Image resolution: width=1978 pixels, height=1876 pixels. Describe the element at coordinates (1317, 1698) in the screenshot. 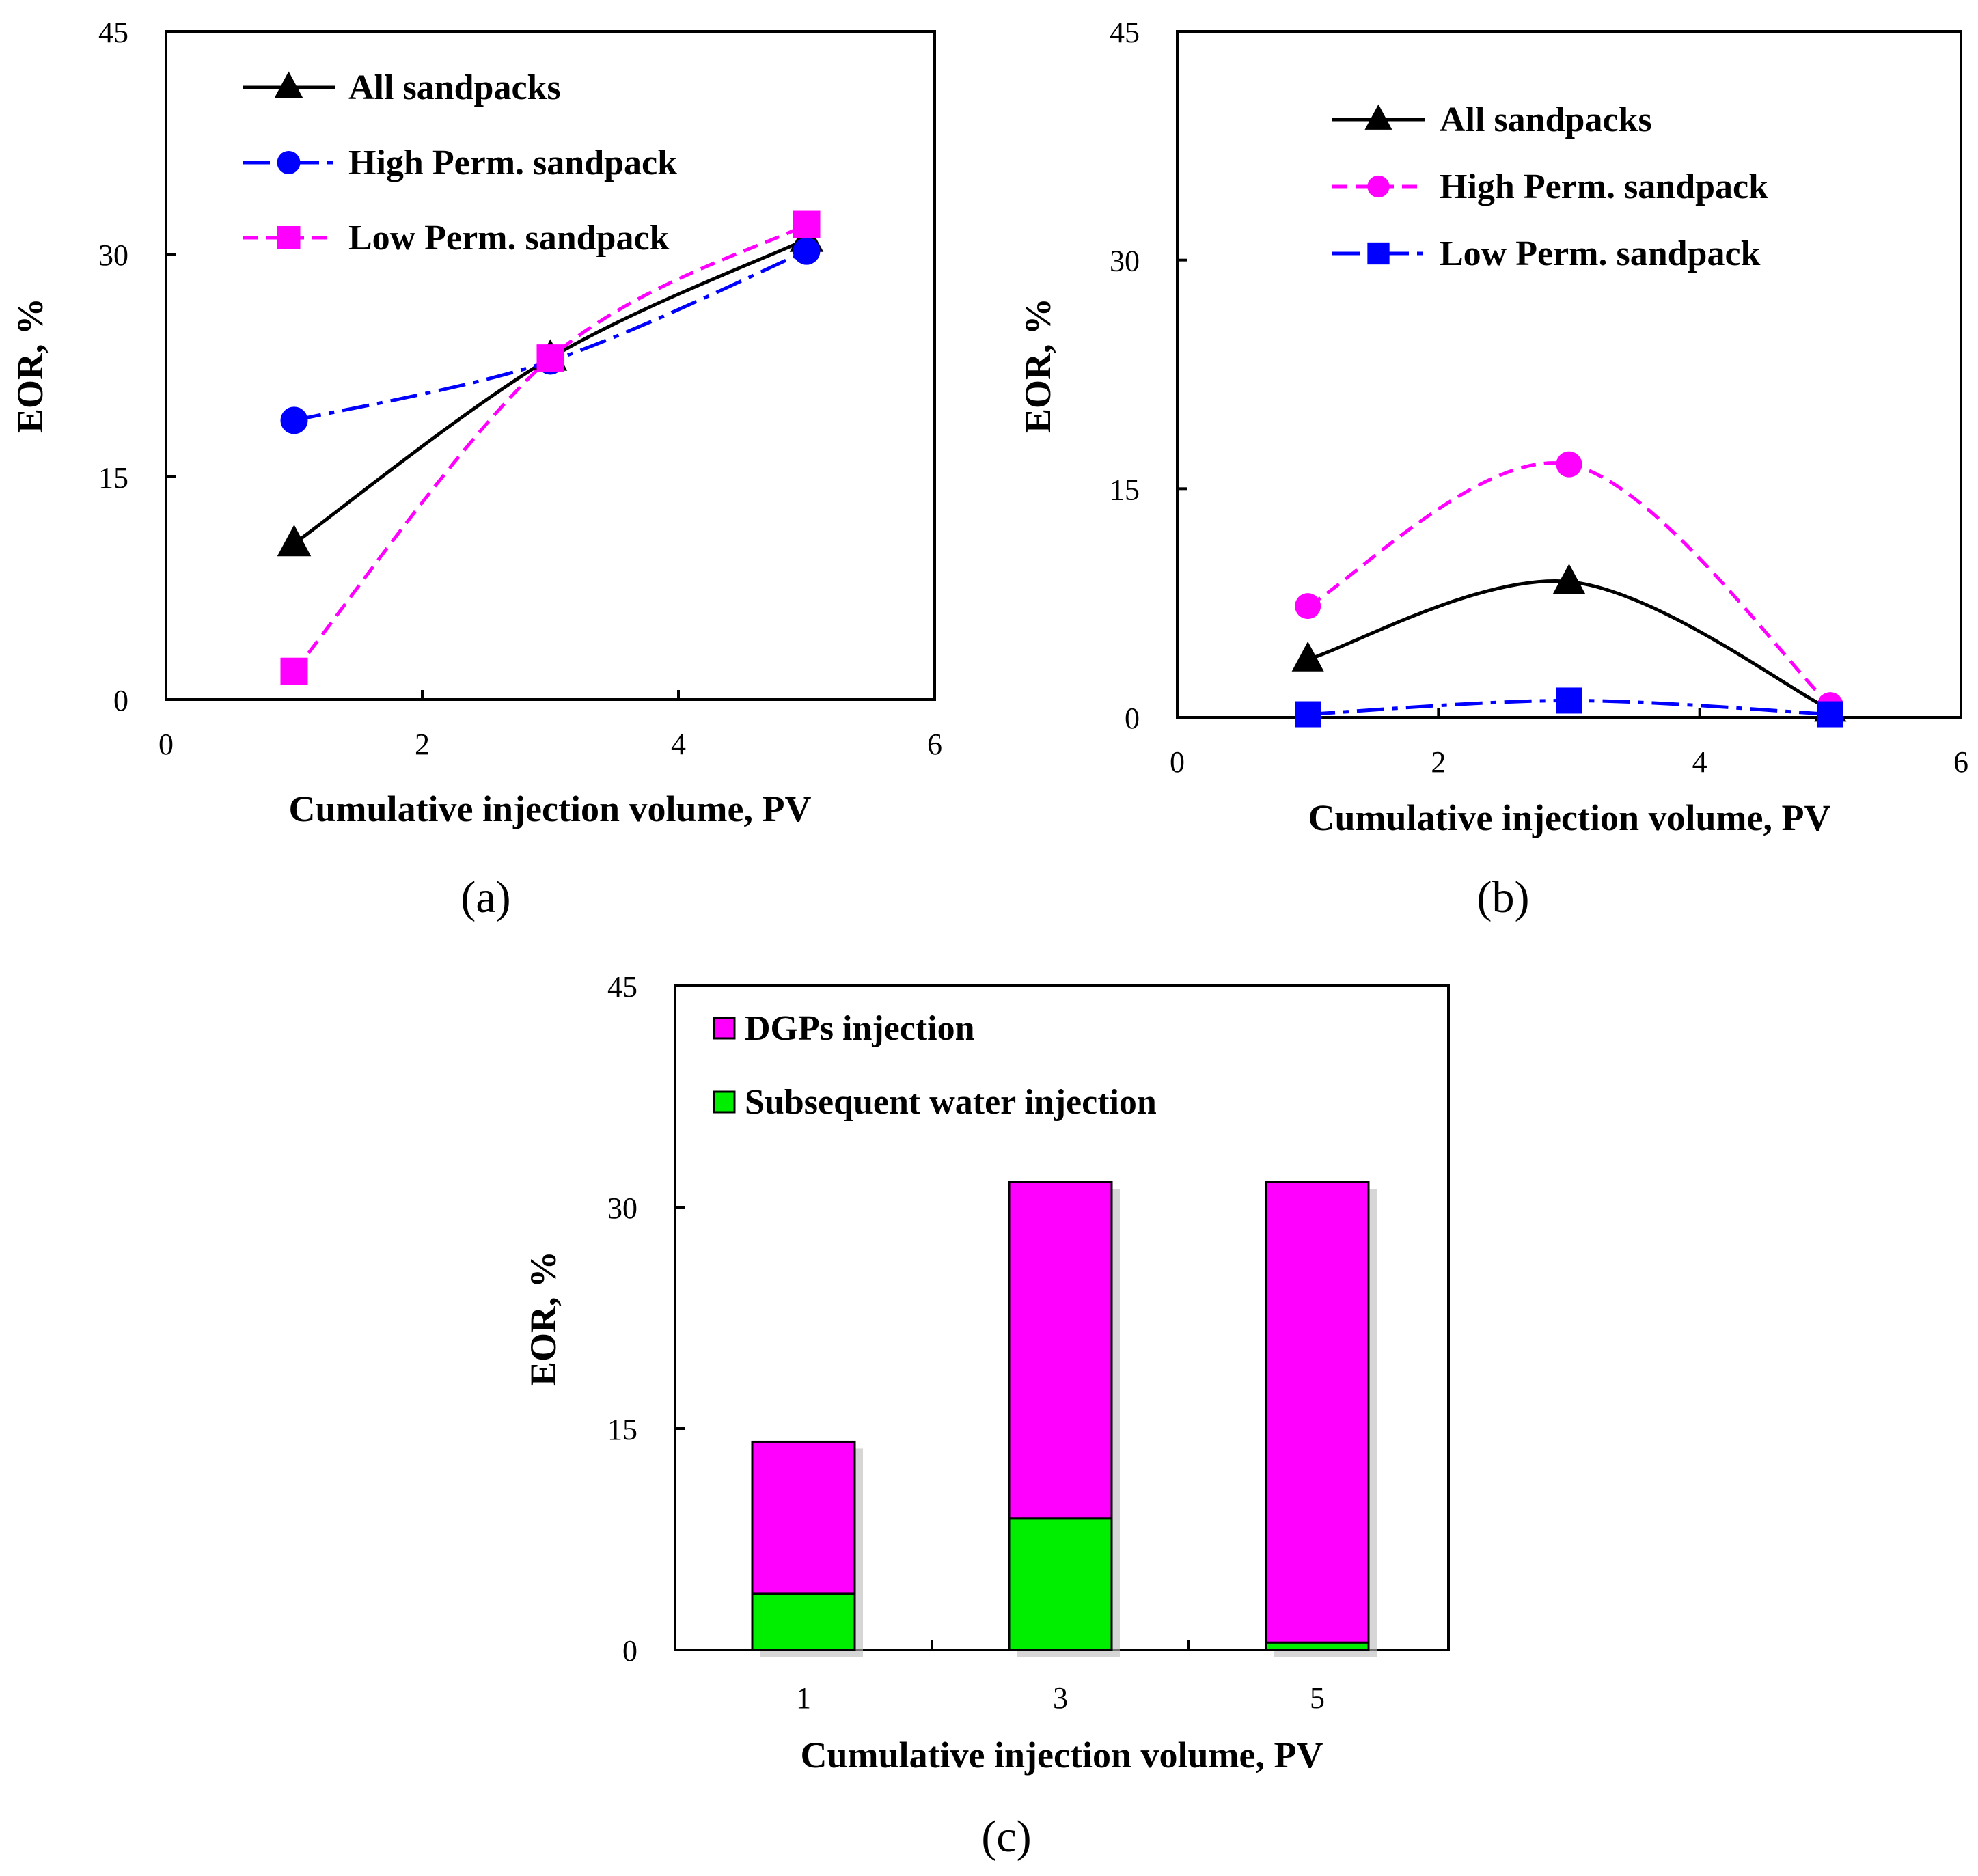

I see `x-tick-label: 5` at that location.